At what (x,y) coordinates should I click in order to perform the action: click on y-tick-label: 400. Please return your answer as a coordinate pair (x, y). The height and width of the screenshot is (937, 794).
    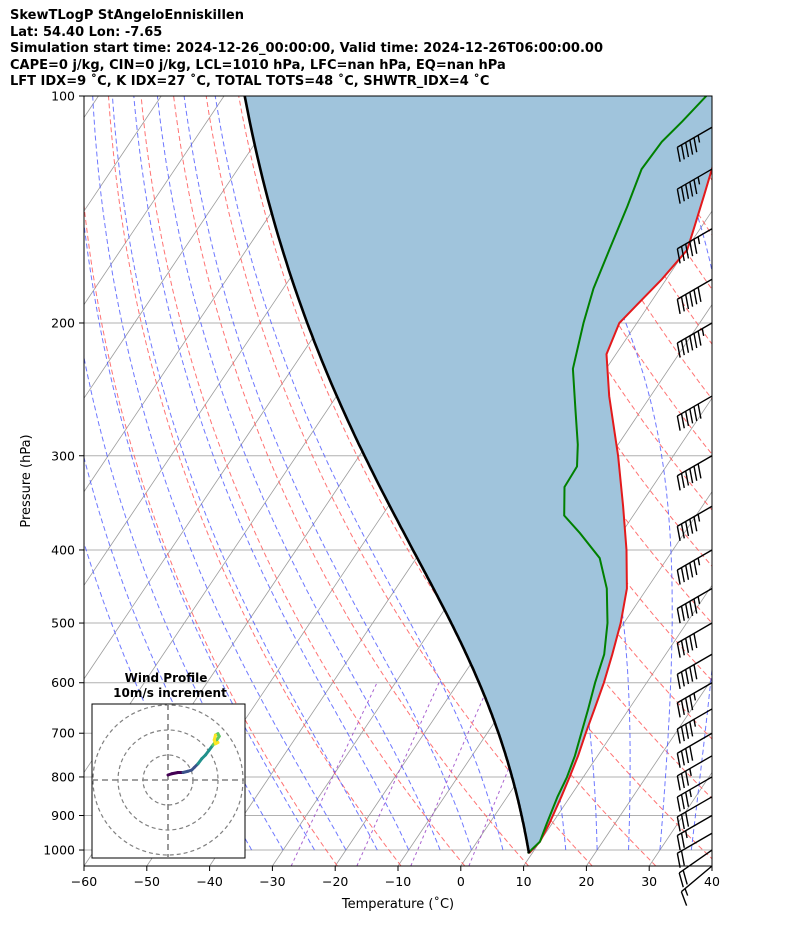
    Looking at the image, I should click on (63, 549).